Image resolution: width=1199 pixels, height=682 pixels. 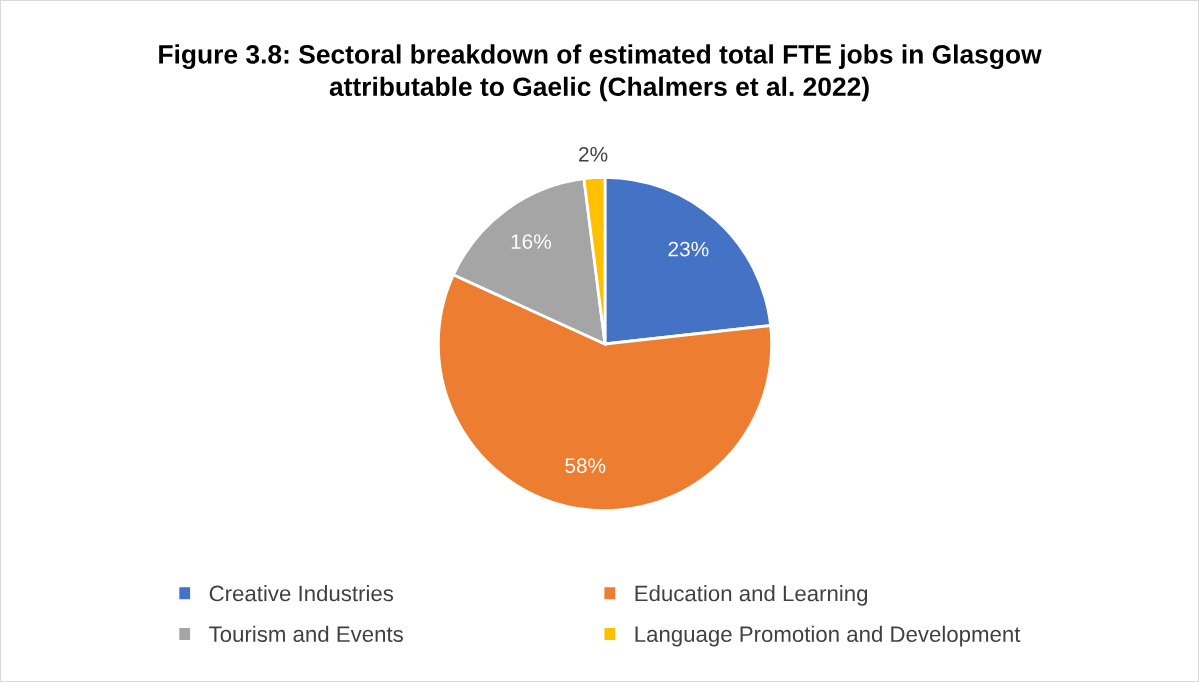 I want to click on data-label: 16%, so click(x=531, y=241).